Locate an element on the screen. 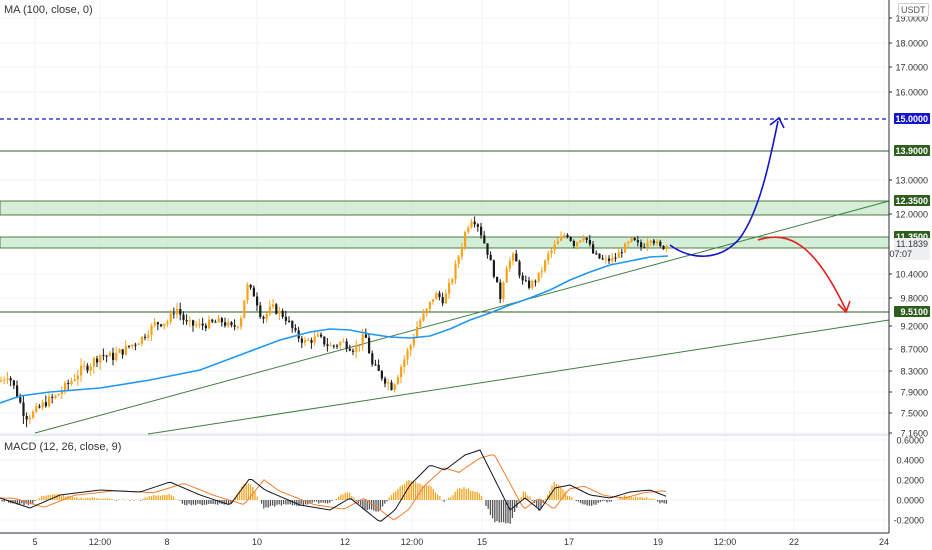  macd-signal-line is located at coordinates (333, 487).